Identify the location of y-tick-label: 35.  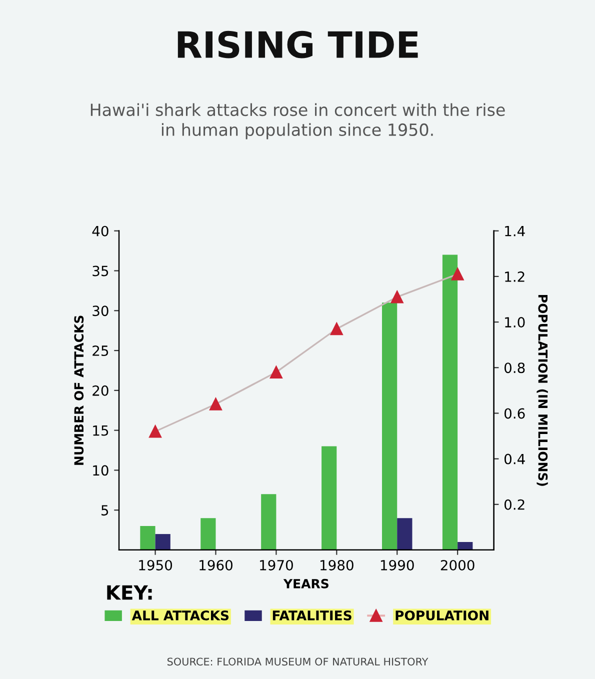
(100, 271).